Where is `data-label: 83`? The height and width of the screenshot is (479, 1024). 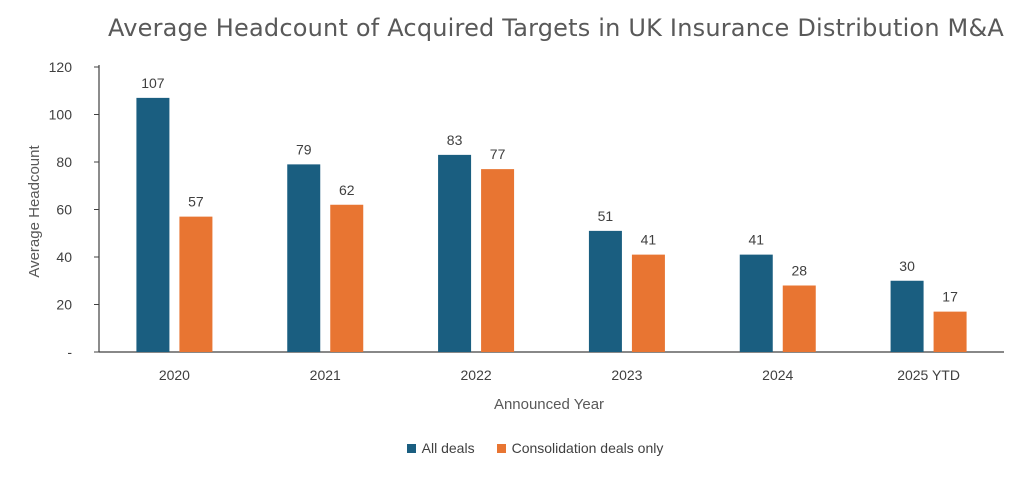 data-label: 83 is located at coordinates (455, 140).